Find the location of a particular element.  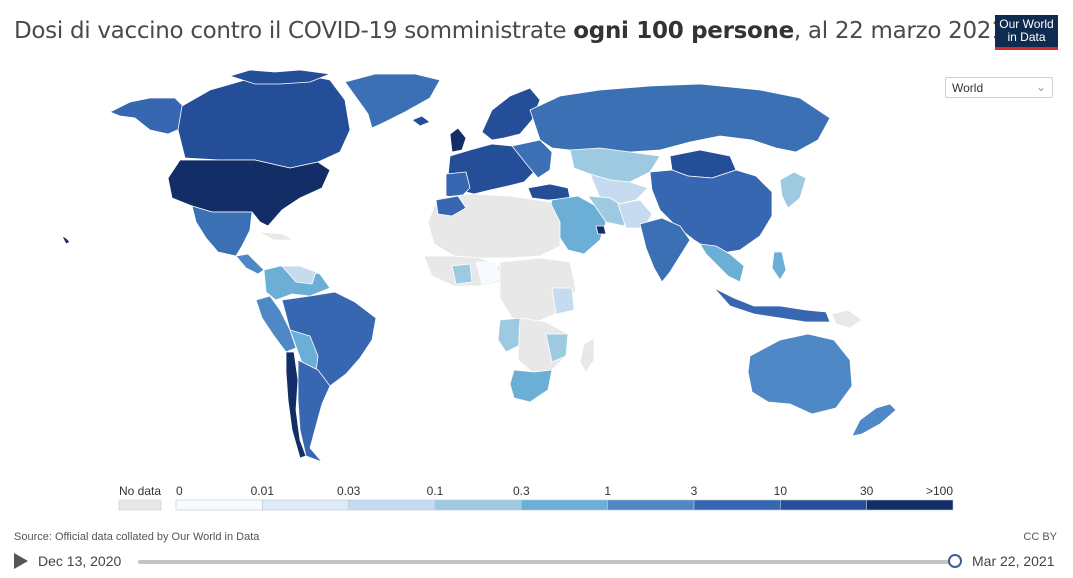

region-iberia is located at coordinates (458, 185).